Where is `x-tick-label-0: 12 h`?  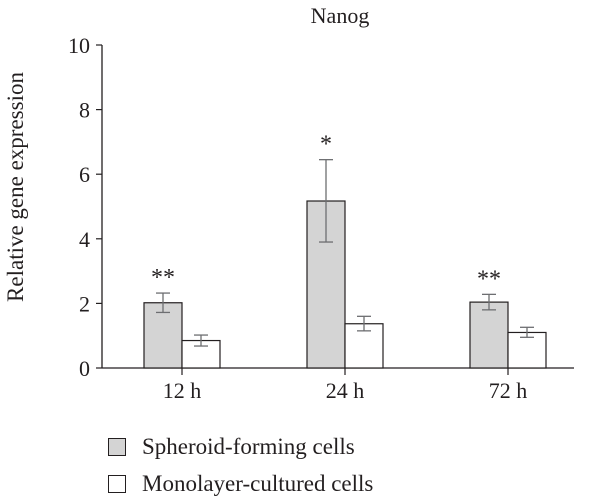
x-tick-label-0: 12 h is located at coordinates (182, 390).